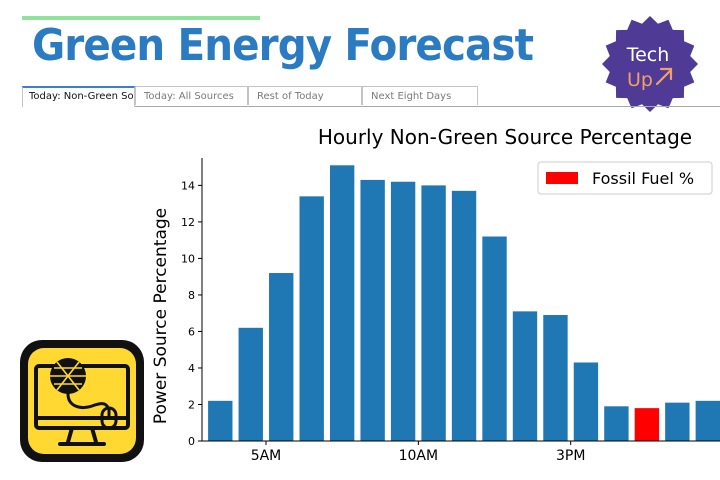 This screenshot has height=480, width=720. What do you see at coordinates (78, 96) in the screenshot?
I see `tab-today-non-green: Today: Non-Green Sources` at bounding box center [78, 96].